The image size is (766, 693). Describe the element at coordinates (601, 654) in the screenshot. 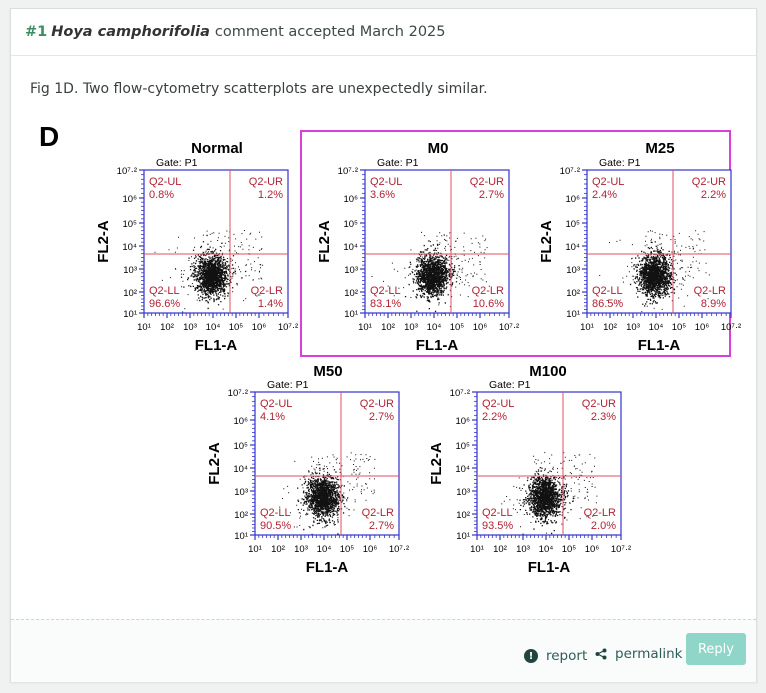

I see `share-icon` at that location.